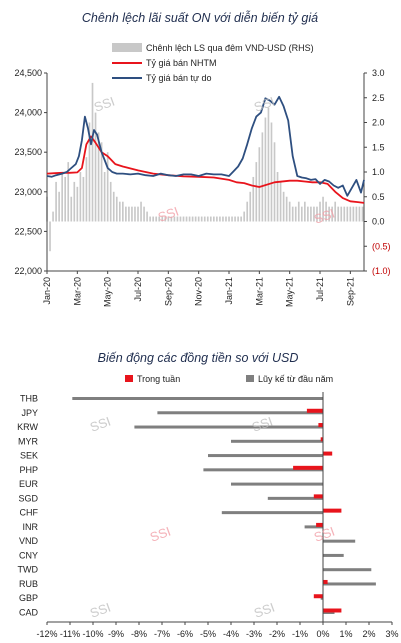 Image resolution: width=401 pixels, height=643 pixels. Describe the element at coordinates (179, 78) in the screenshot. I see `legend-label-free: Tỷ giá bán tự do` at that location.